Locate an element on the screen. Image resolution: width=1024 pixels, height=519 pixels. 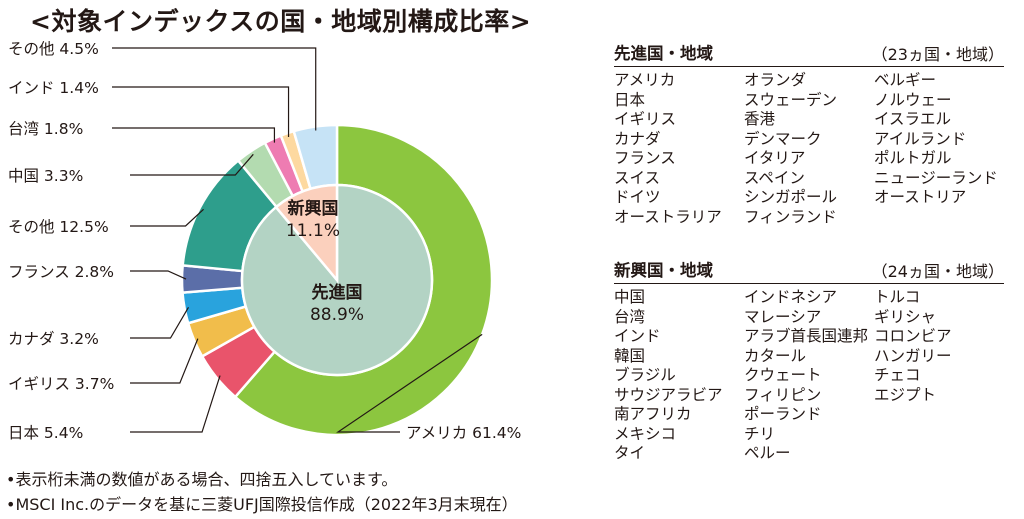
emerging-column: トルコ ギリシャ コロンビア ハンガリー チェコ エジプト is located at coordinates (939, 376).